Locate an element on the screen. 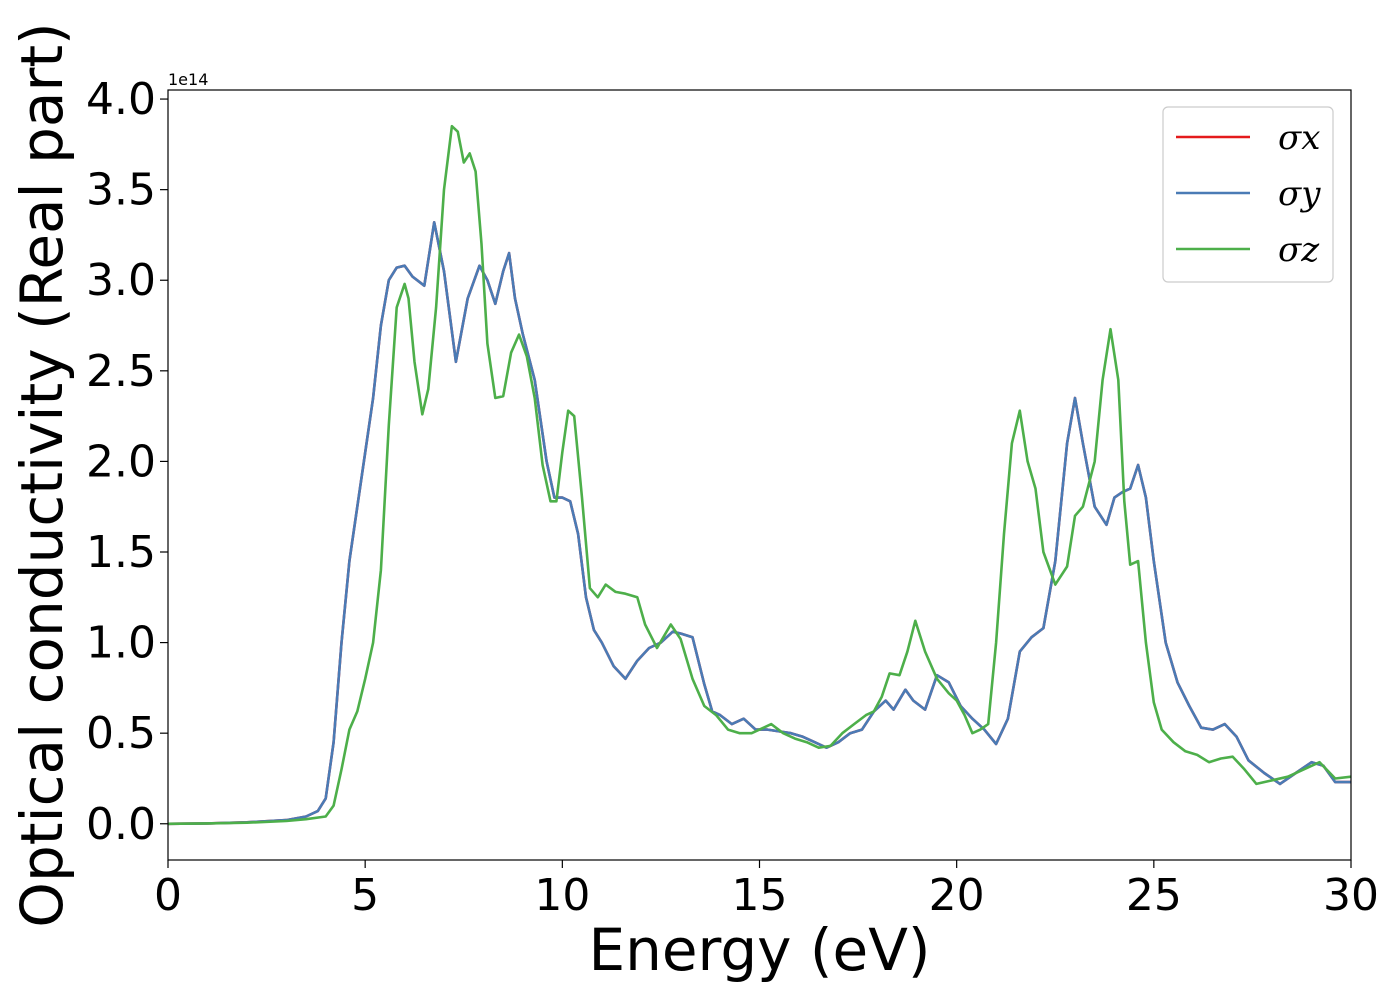 The image size is (1400, 1000). legend-box is located at coordinates (1248, 194).